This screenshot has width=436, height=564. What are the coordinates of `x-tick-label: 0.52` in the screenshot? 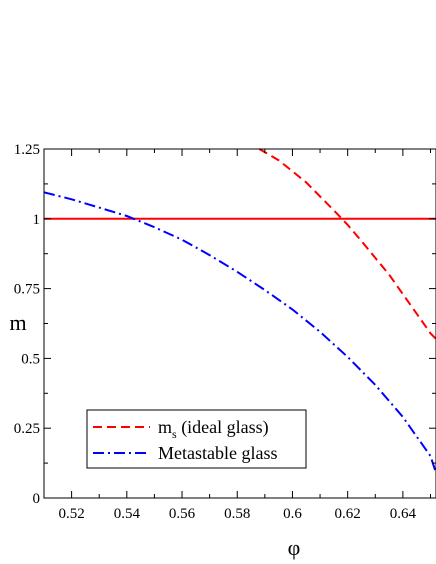 It's located at (71, 514).